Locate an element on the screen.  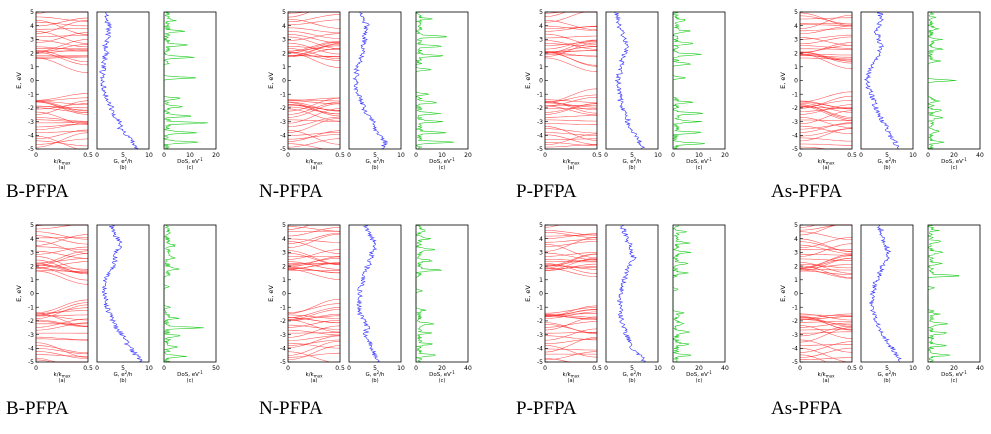
dos-x-tick-label: 40 is located at coordinates (980, 368).